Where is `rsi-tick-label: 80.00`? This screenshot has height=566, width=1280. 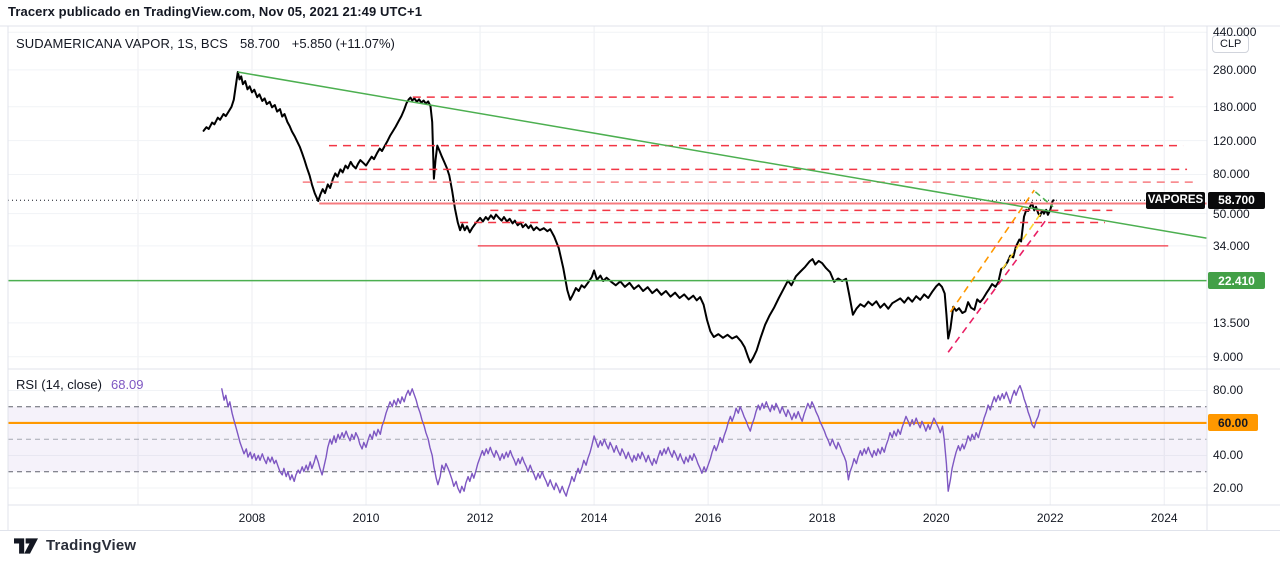
rsi-tick-label: 80.00 is located at coordinates (1228, 390).